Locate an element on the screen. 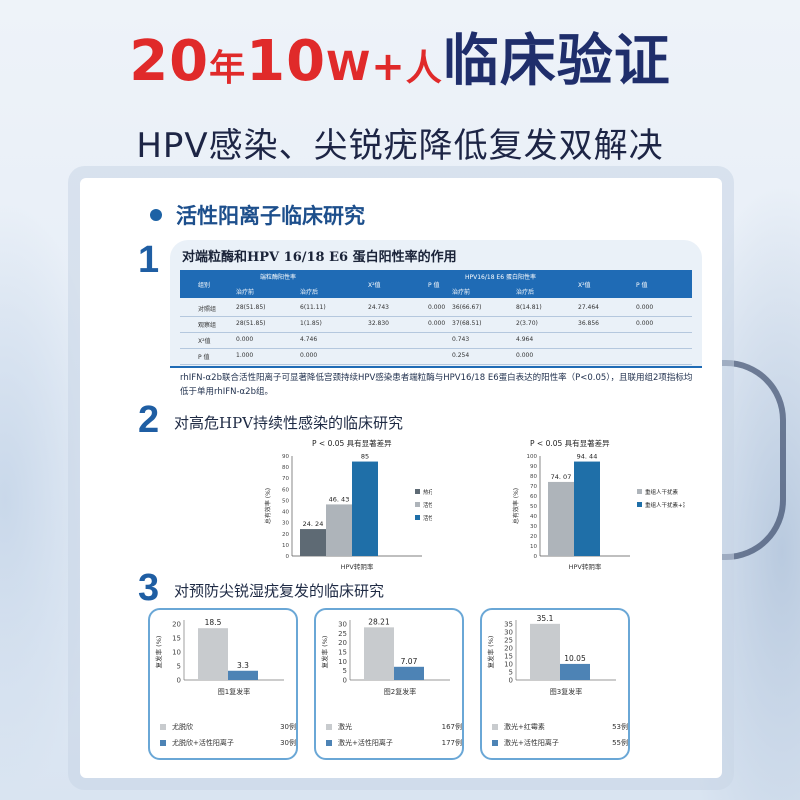 This screenshot has height=800, width=800. card-heading-text: 活性阳离子临床研究 is located at coordinates (270, 215).